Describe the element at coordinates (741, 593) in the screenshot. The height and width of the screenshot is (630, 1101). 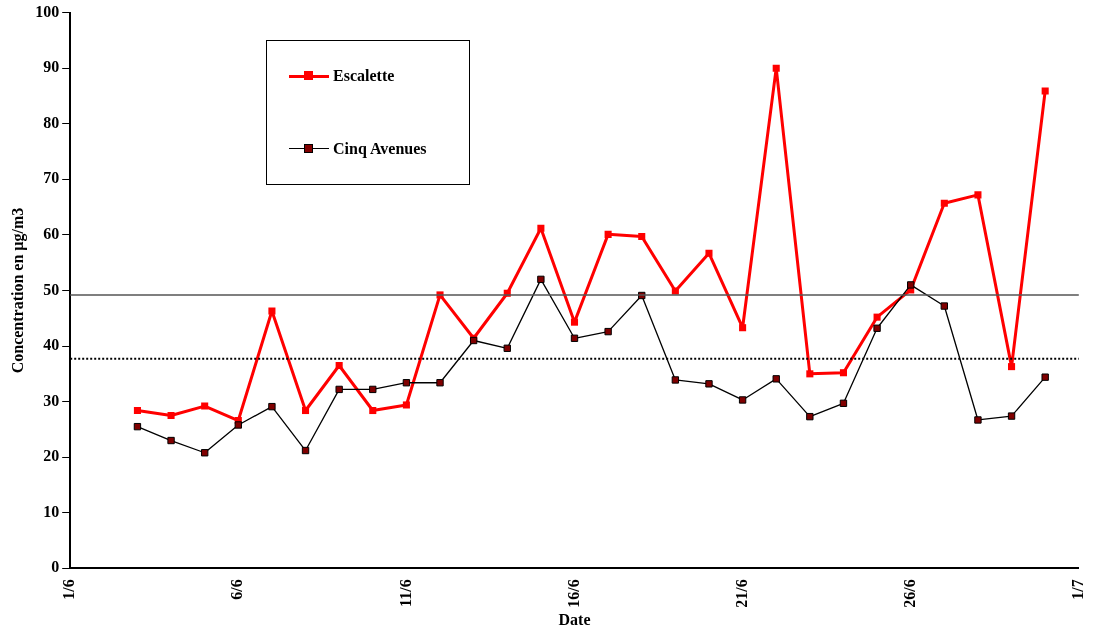
I see `x-tick-label: 21/6` at that location.